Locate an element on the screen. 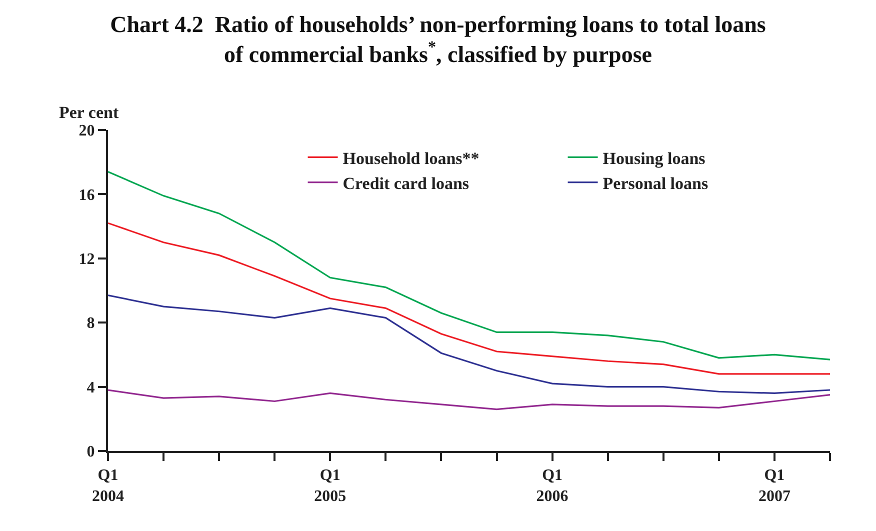 This screenshot has height=531, width=876. line-series is located at coordinates (469, 399).